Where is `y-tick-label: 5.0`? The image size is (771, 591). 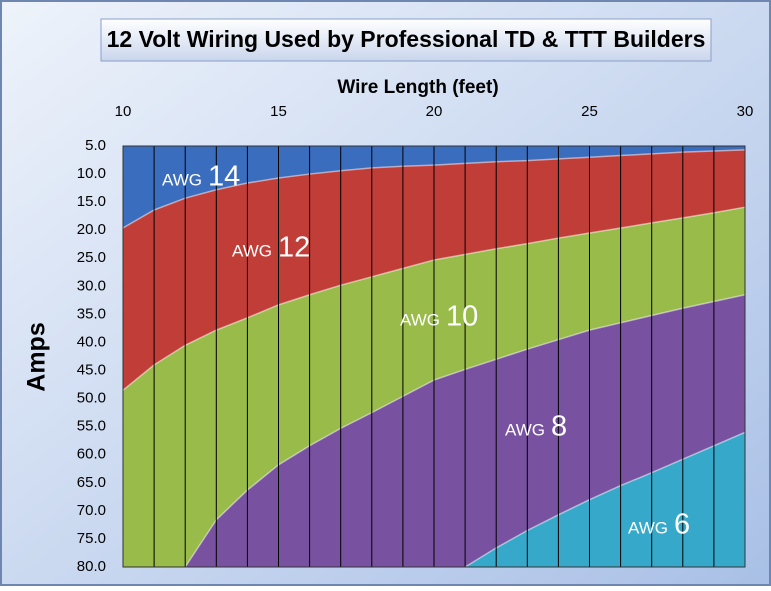 y-tick-label: 5.0 is located at coordinates (95, 145).